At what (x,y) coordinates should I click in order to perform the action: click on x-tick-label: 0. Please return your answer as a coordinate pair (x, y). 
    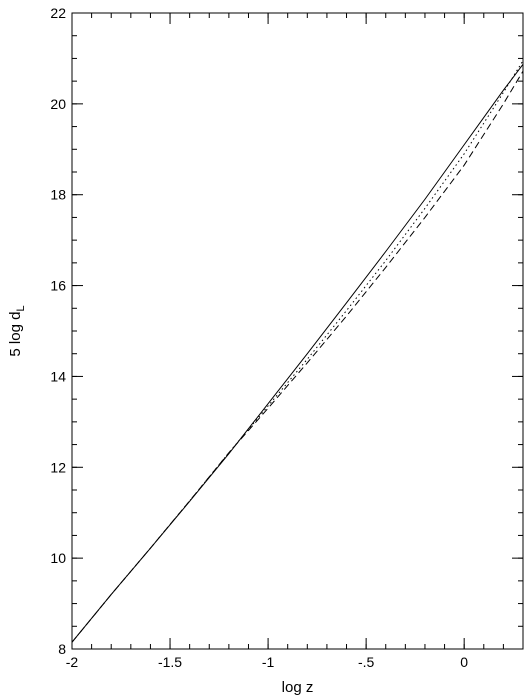
    Looking at the image, I should click on (464, 662).